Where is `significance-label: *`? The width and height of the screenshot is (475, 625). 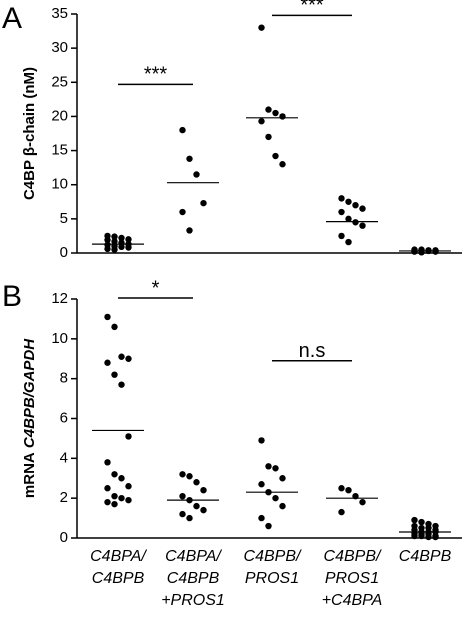
significance-label: * is located at coordinates (156, 288).